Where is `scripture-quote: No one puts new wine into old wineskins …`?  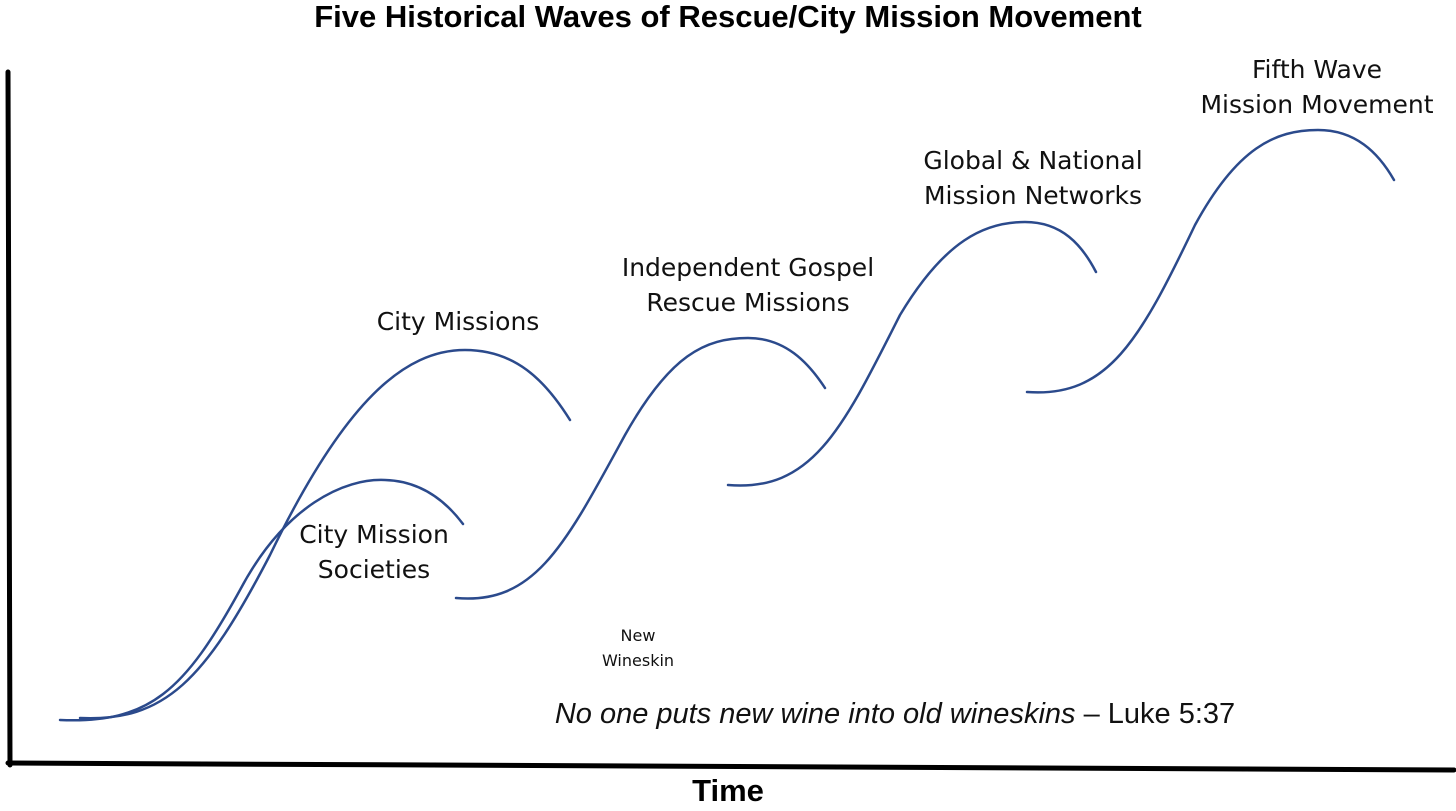
scripture-quote: No one puts new wine into old wineskins … is located at coordinates (895, 714).